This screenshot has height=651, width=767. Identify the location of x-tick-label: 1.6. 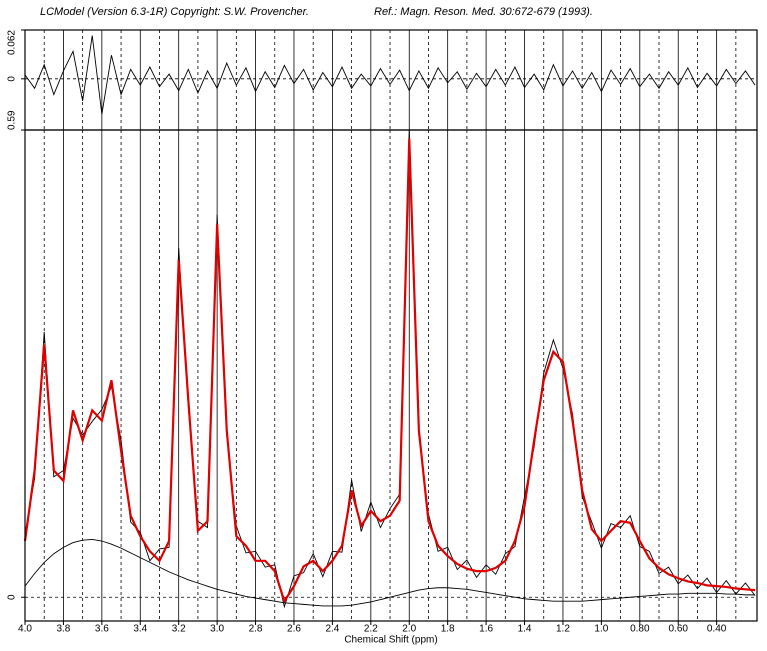
(486, 629).